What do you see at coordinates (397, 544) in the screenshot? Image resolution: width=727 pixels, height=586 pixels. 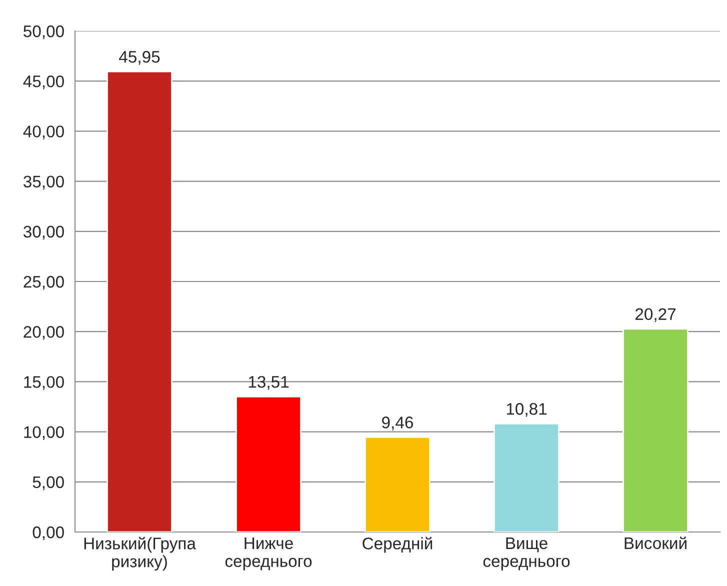 I see `x-tick-label: Середній` at bounding box center [397, 544].